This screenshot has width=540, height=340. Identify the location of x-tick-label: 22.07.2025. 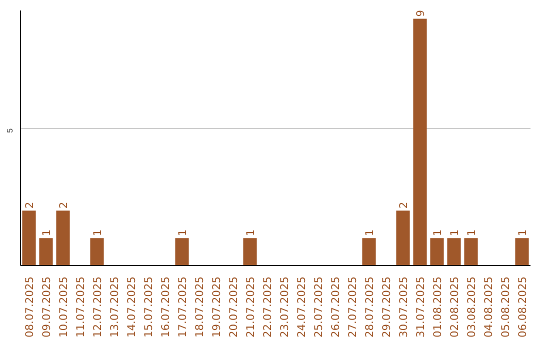
(267, 307).